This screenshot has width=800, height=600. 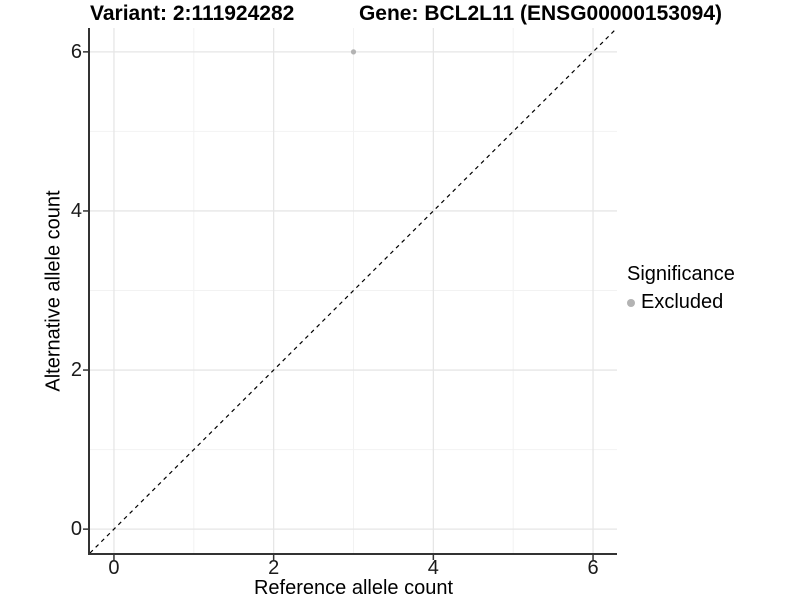 I want to click on y-tick-label: 0, so click(x=76, y=529).